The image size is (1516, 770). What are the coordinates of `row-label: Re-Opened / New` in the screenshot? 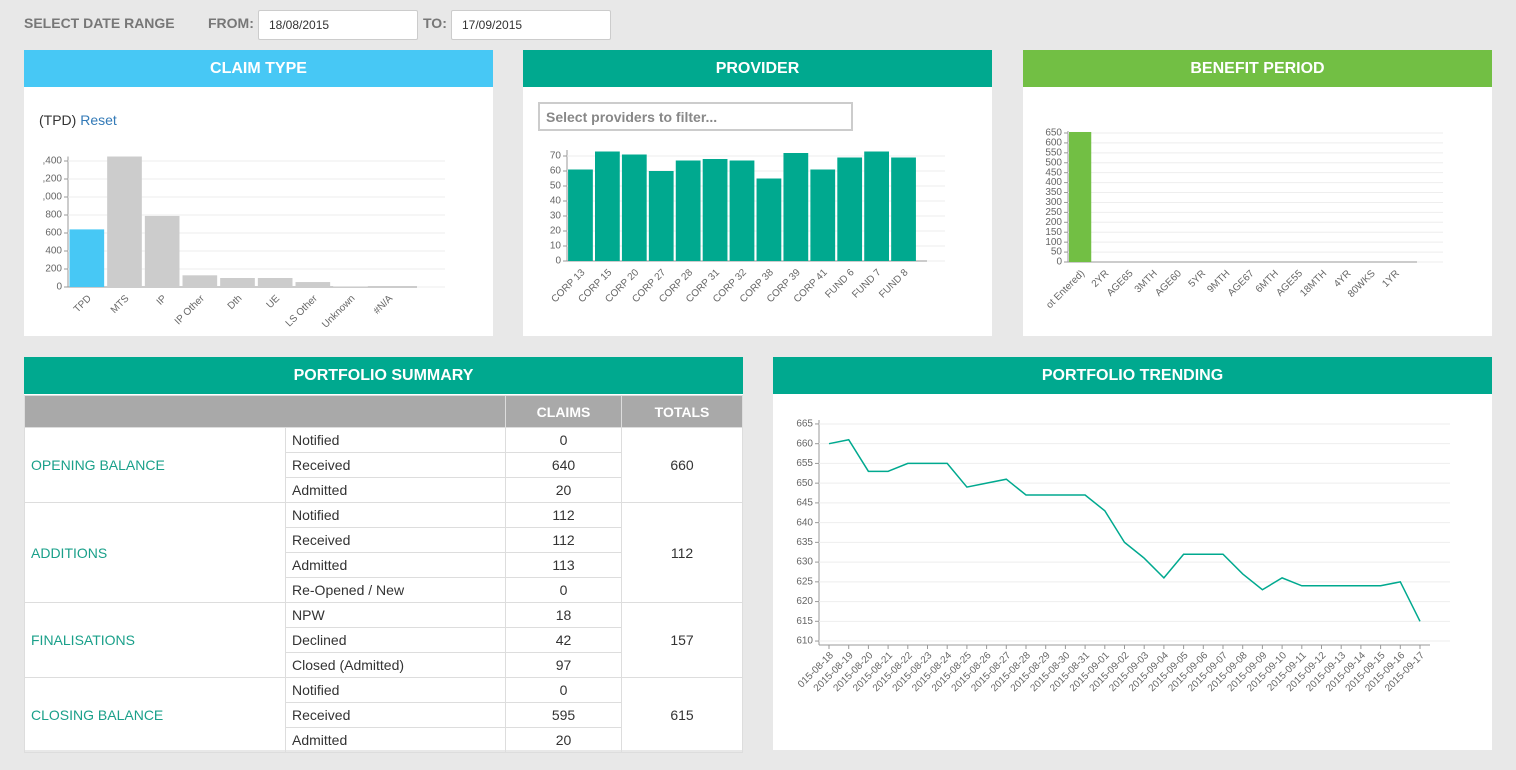 It's located at (395, 590).